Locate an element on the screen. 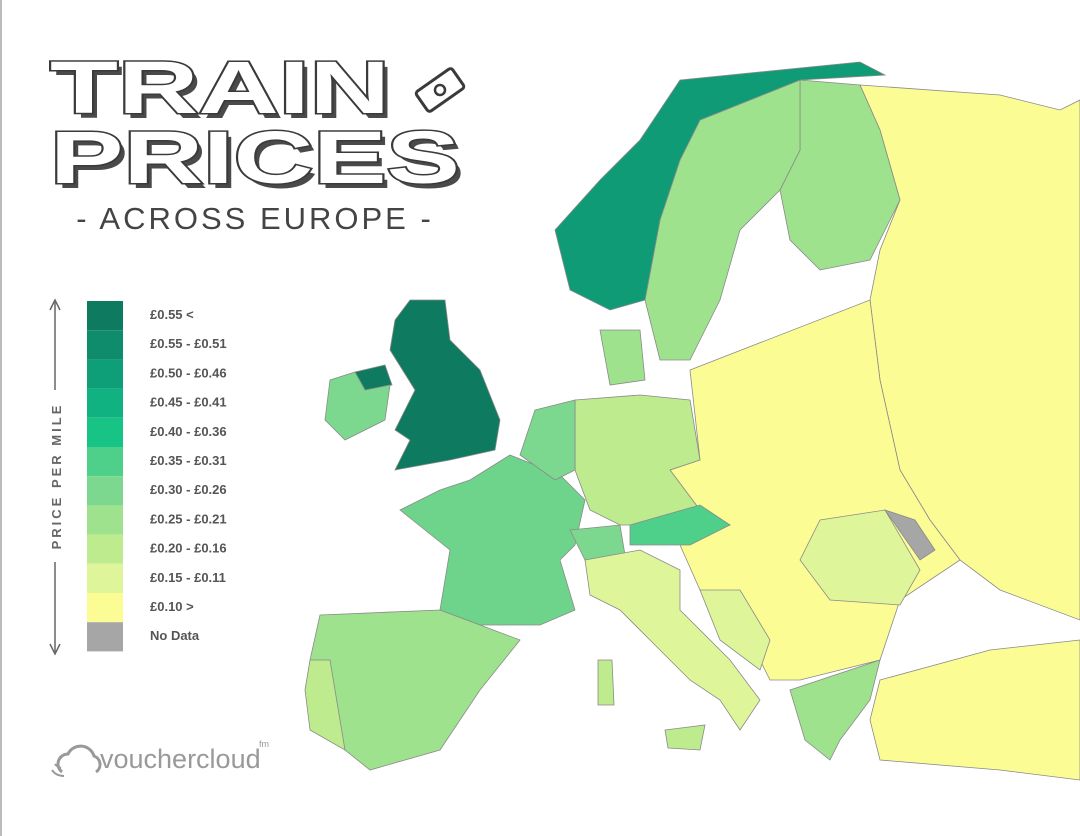 This screenshot has width=1080, height=836. legend-label: £0.35 - £0.31 is located at coordinates (188, 460).